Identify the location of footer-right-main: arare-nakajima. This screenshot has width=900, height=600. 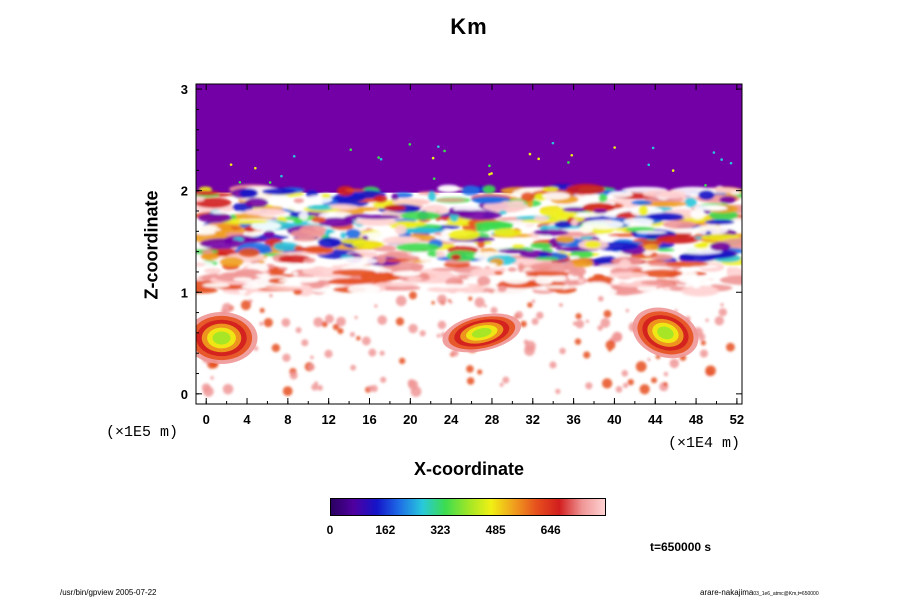
(727, 592).